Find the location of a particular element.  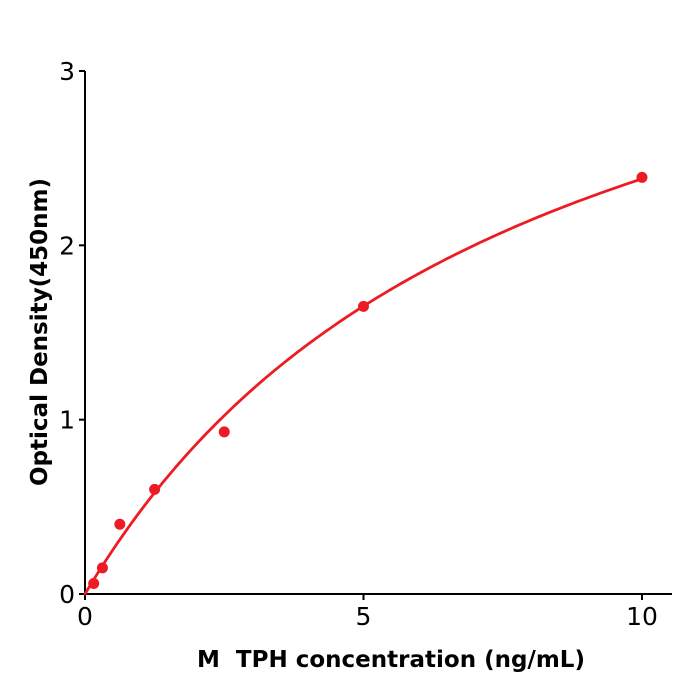

x-tick-label: 0 is located at coordinates (85, 616).